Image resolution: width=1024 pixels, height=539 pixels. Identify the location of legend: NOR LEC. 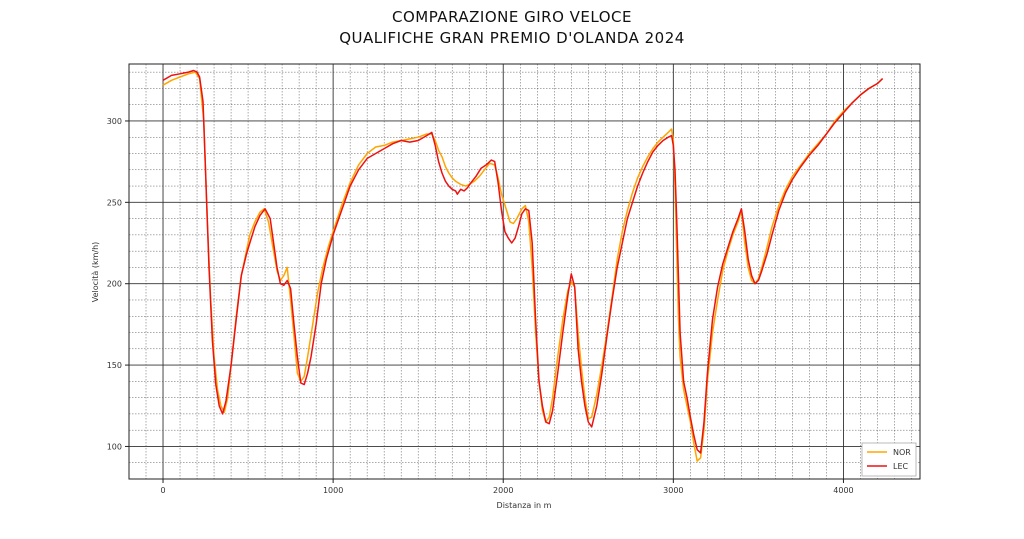
(889, 459).